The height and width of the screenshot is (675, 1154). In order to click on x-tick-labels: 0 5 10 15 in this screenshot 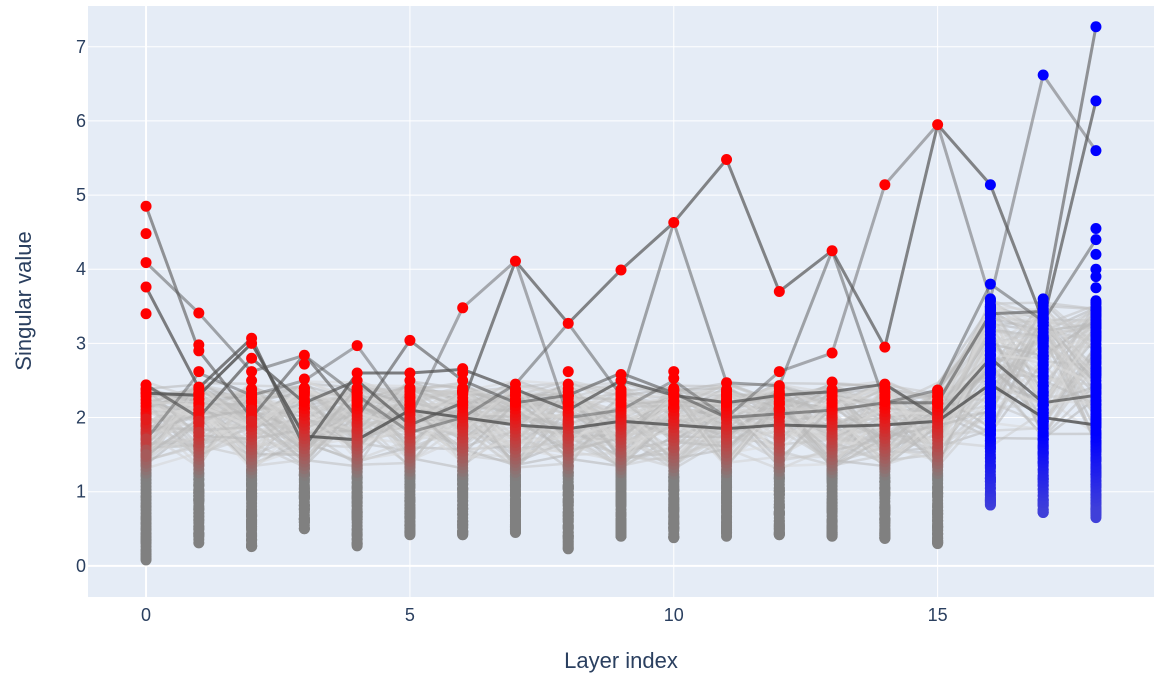, I will do `click(544, 615)`.